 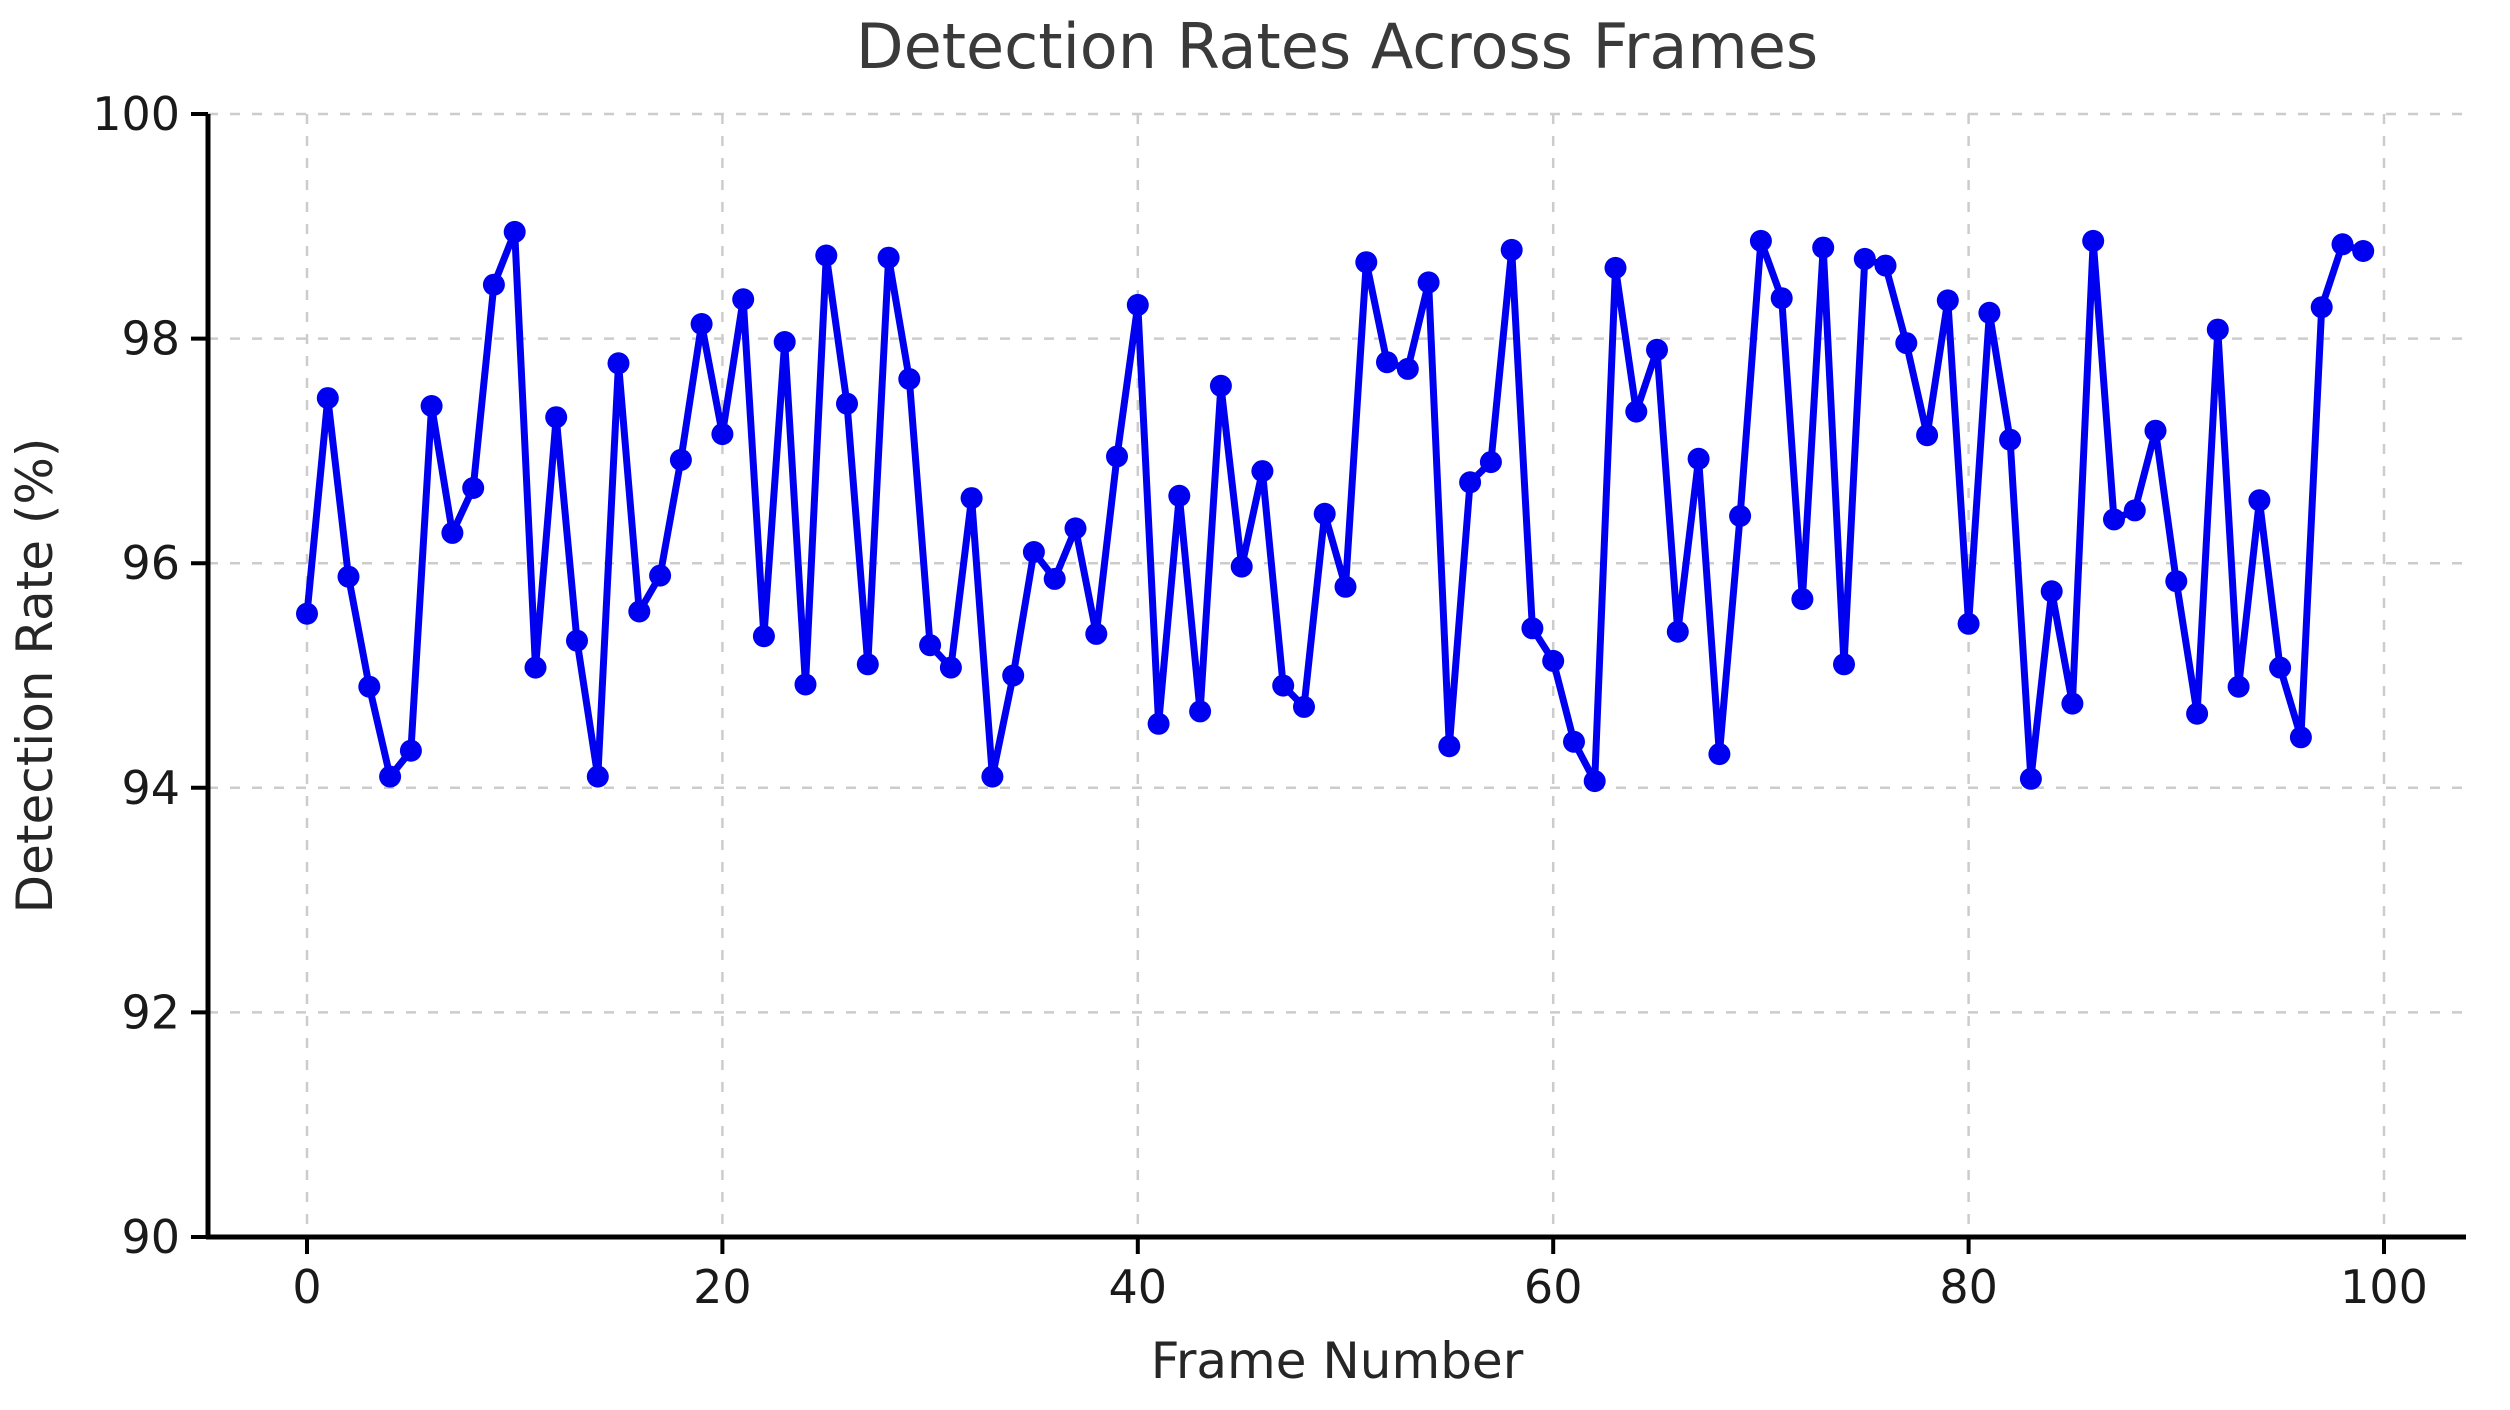 What do you see at coordinates (150, 788) in the screenshot?
I see `y-tick-label-94: 94` at bounding box center [150, 788].